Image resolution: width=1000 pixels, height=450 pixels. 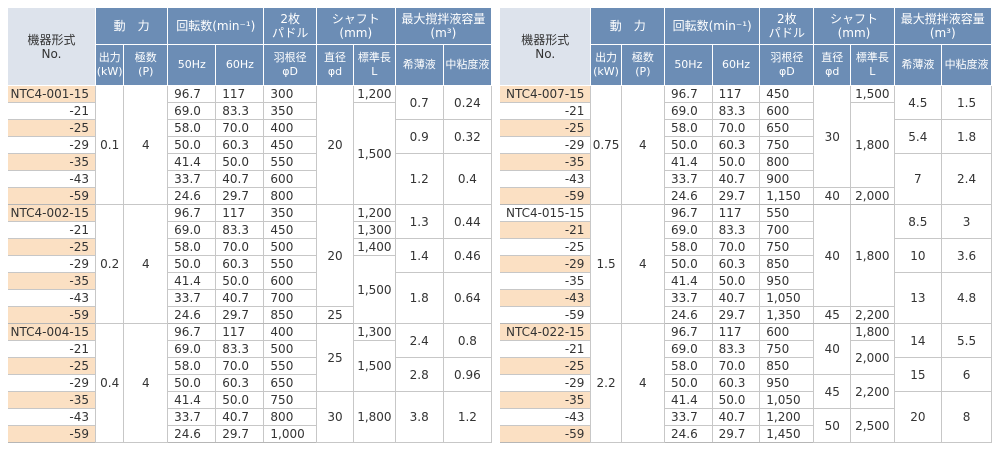 I want to click on table-row: -35 41.4 50.0 600 1.8 0.64, so click(x=250, y=298).